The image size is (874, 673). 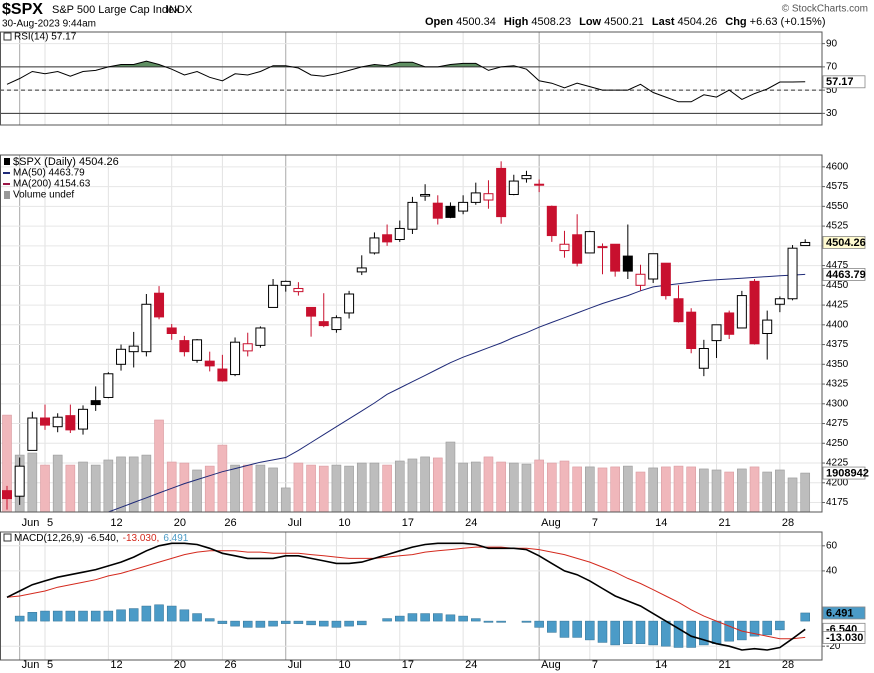 I want to click on x-tick-label: 17, so click(x=408, y=523).